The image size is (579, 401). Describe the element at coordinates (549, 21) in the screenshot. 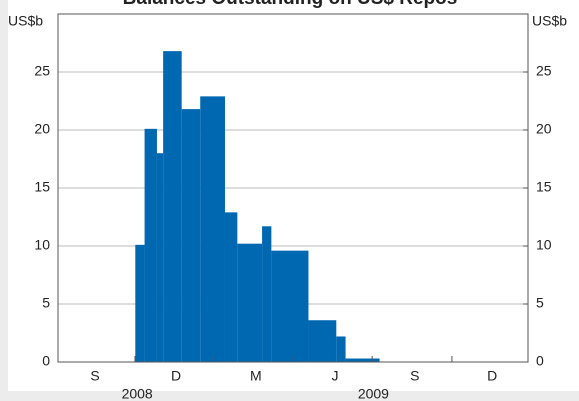

I see `y2-unit: US$b` at that location.